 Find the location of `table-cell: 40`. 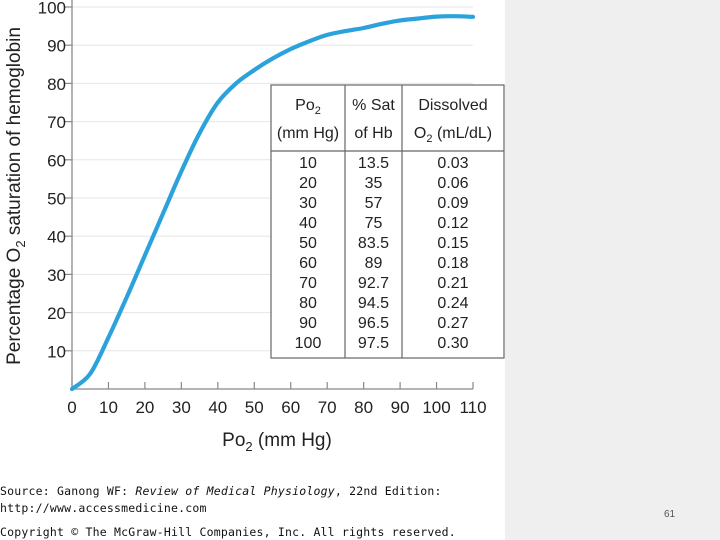

table-cell: 40 is located at coordinates (308, 223).